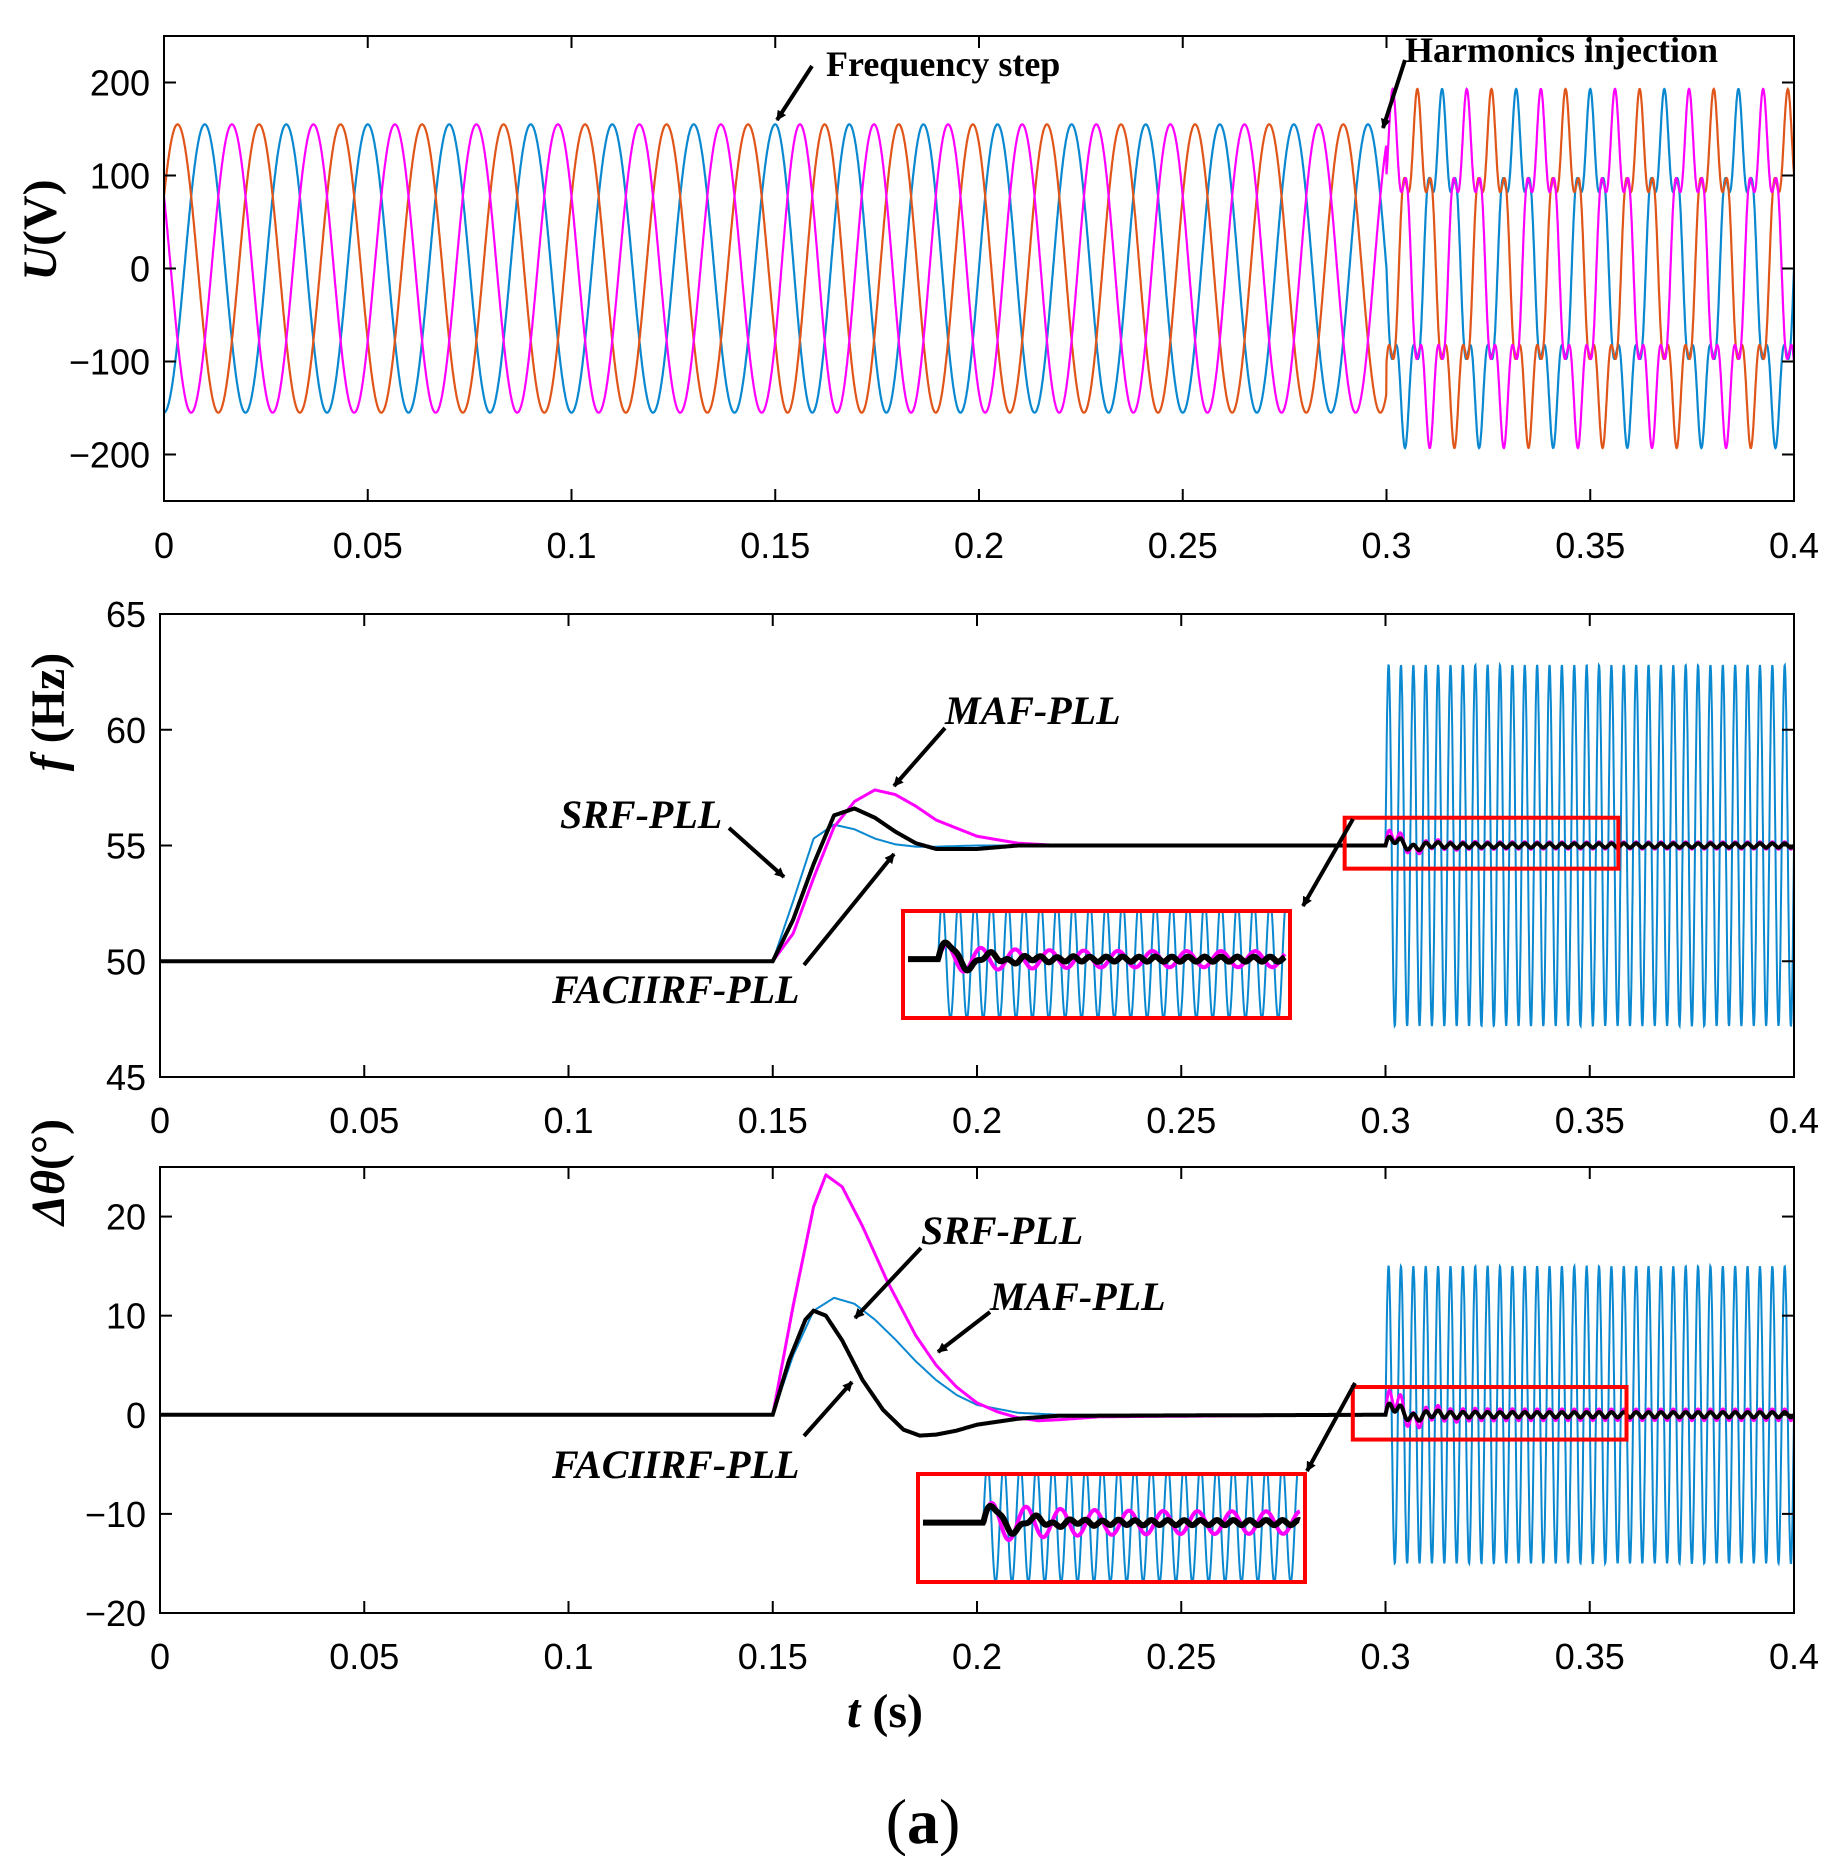 Image resolution: width=1843 pixels, height=1856 pixels. What do you see at coordinates (115, 1514) in the screenshot?
I see `y-tick-label: −10` at bounding box center [115, 1514].